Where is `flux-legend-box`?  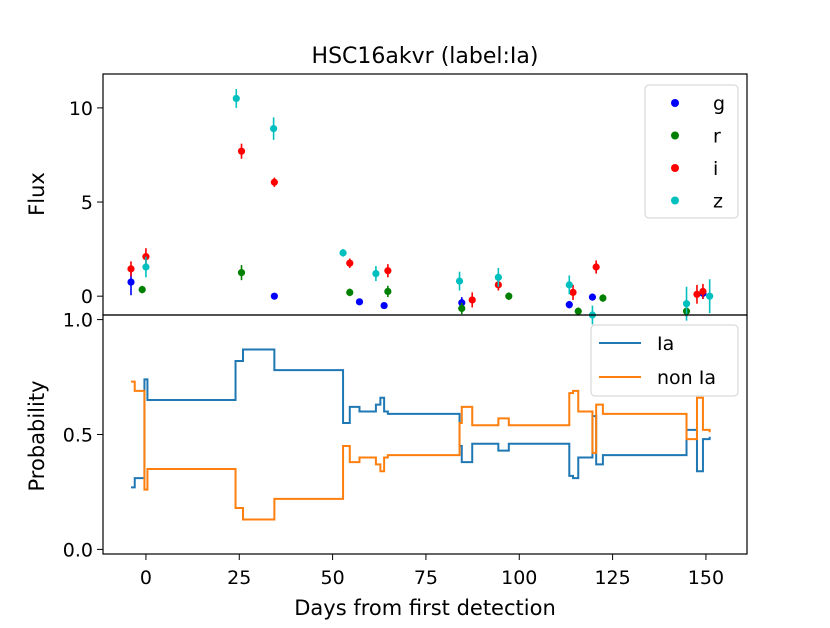 flux-legend-box is located at coordinates (691, 151).